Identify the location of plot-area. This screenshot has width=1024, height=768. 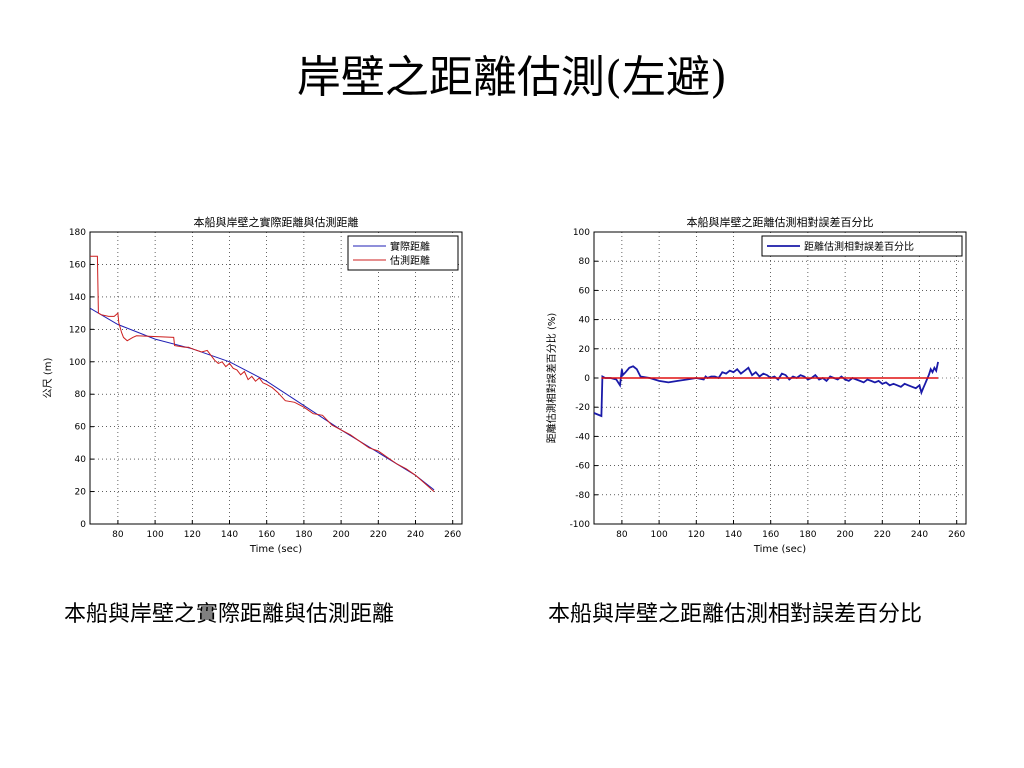
(276, 378).